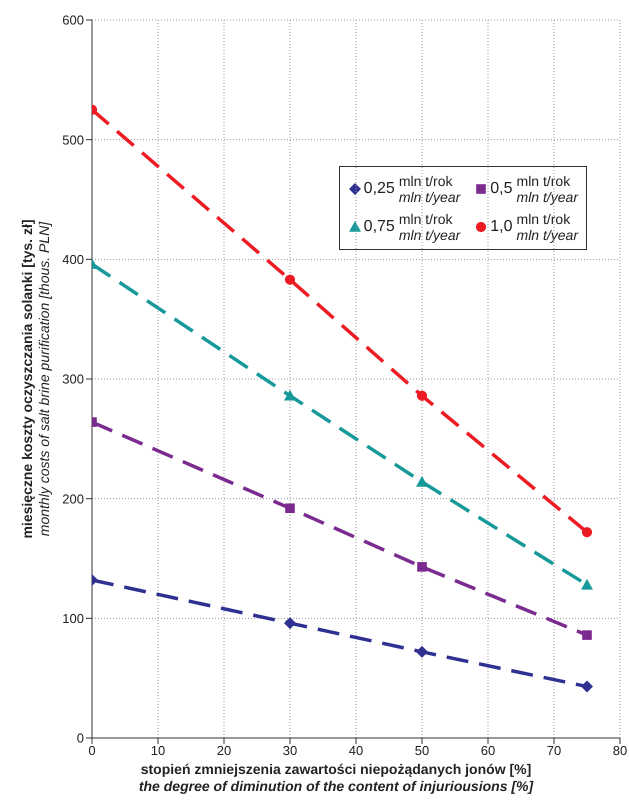 The width and height of the screenshot is (629, 805). What do you see at coordinates (73, 618) in the screenshot?
I see `y-tick-label: 100` at bounding box center [73, 618].